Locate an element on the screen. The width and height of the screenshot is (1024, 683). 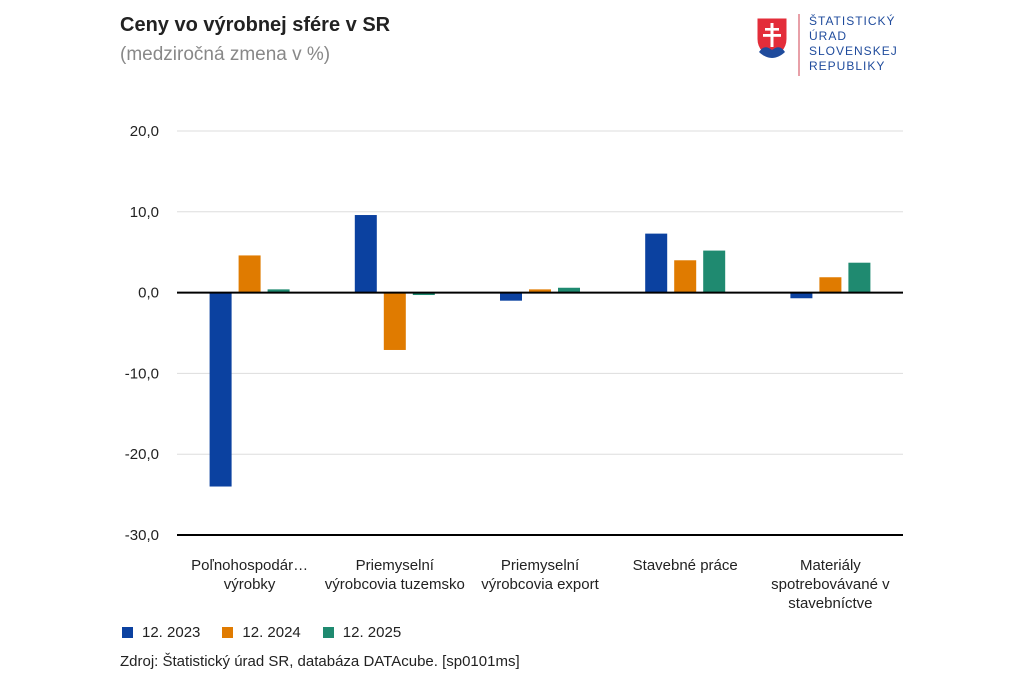
legend-label-2024: 12. 2024 is located at coordinates (271, 632).